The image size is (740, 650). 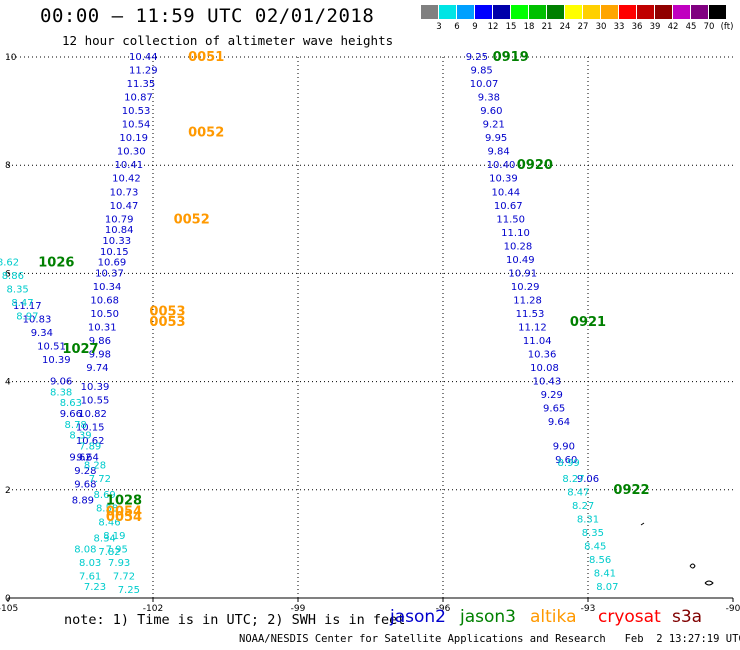 I want to click on data-point-jason2: 10.82, so click(x=92, y=414).